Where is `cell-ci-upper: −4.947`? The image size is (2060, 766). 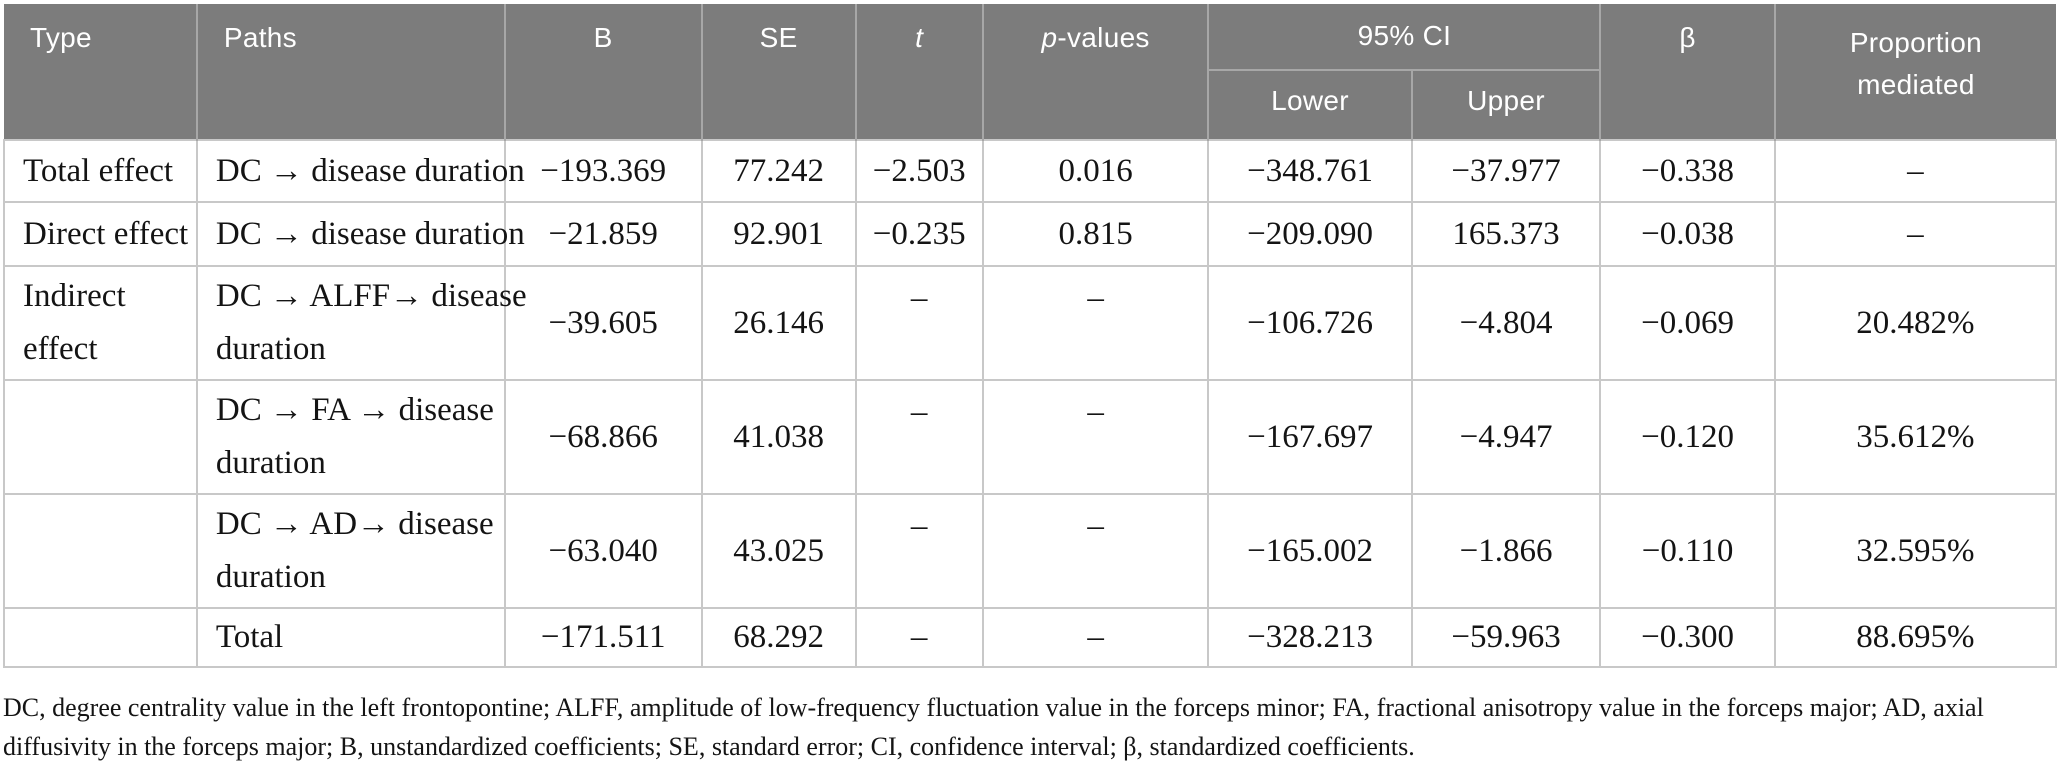
cell-ci-upper: −4.947 is located at coordinates (1506, 437).